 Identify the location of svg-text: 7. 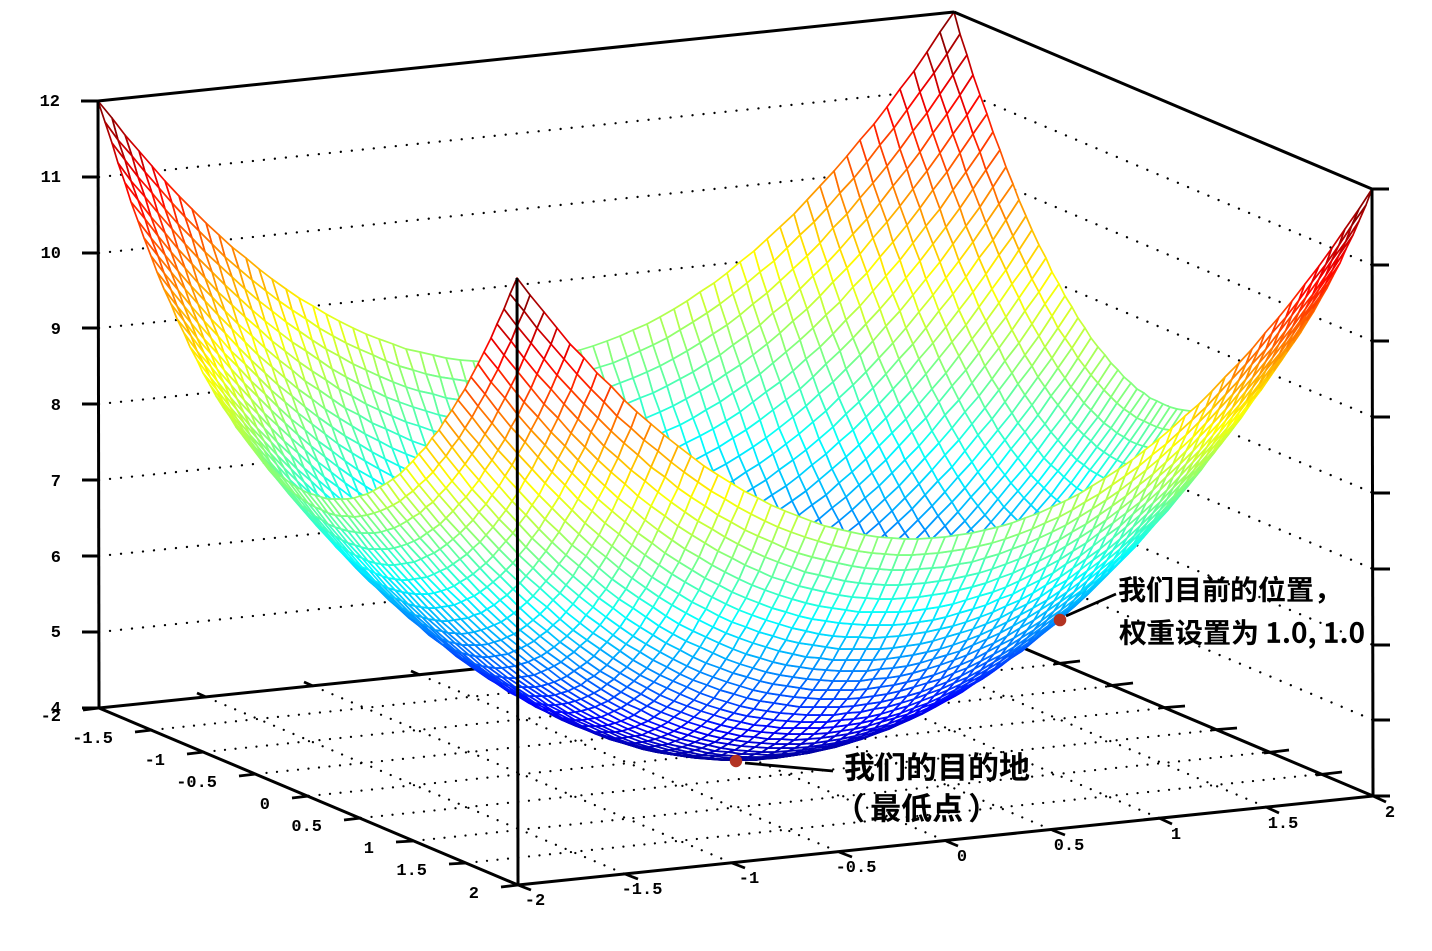
(56, 482).